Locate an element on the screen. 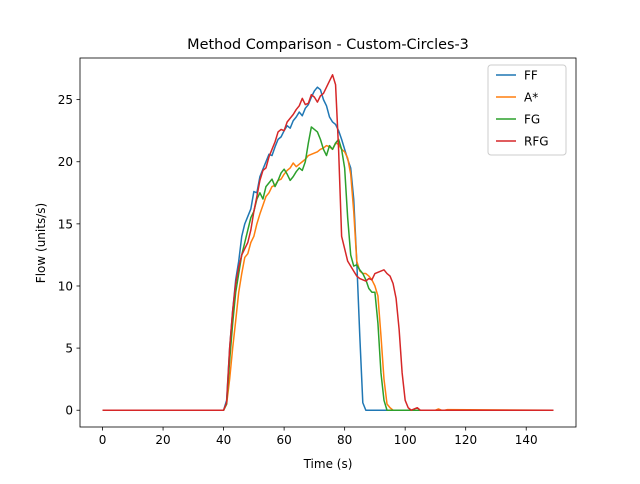  x-tick-label: 60 is located at coordinates (283, 440).